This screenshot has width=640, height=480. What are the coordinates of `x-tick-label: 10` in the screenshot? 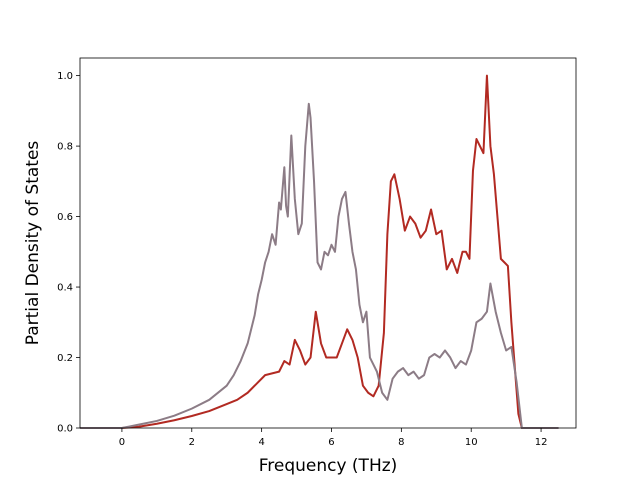 It's located at (471, 442).